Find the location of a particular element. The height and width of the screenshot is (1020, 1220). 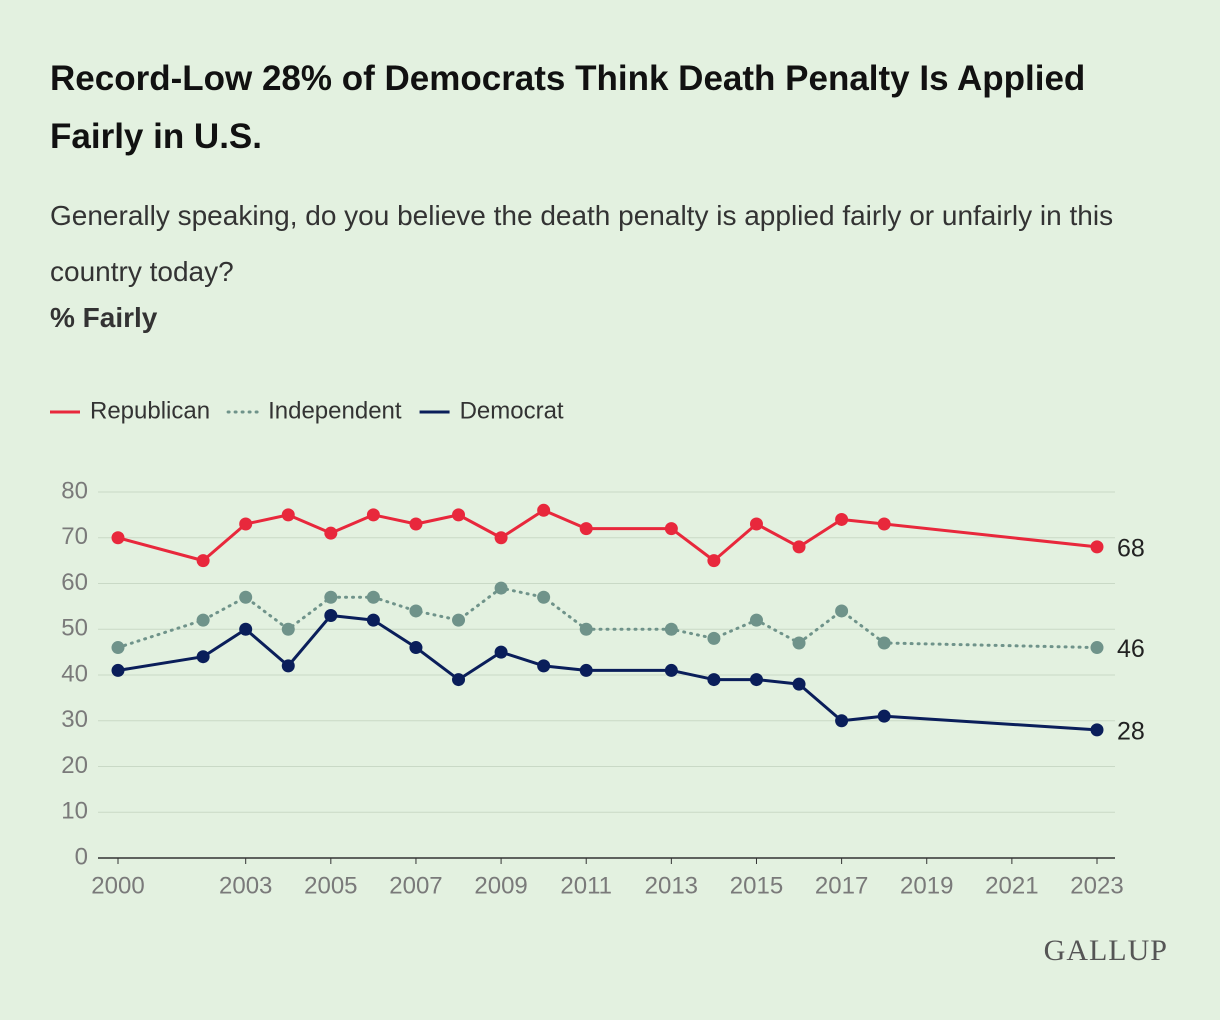

source-logo: GALLUP is located at coordinates (1106, 950).